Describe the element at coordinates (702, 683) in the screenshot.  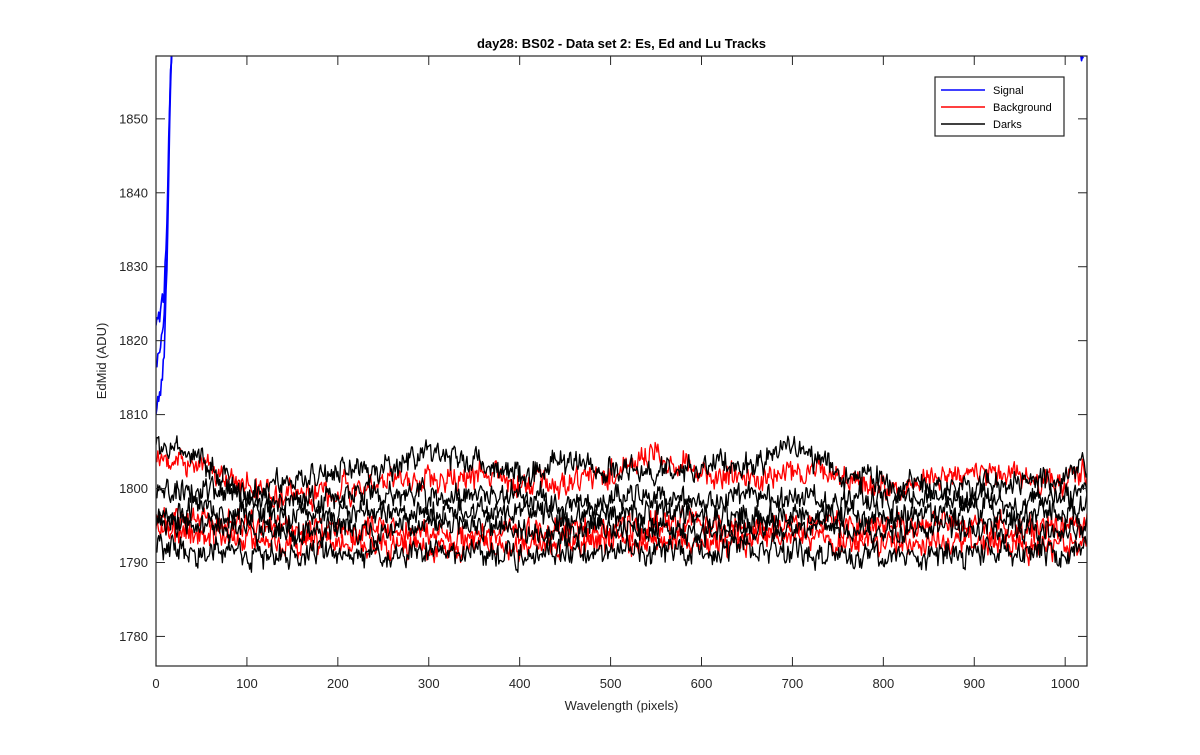
I see `x-tick-label: 600` at that location.